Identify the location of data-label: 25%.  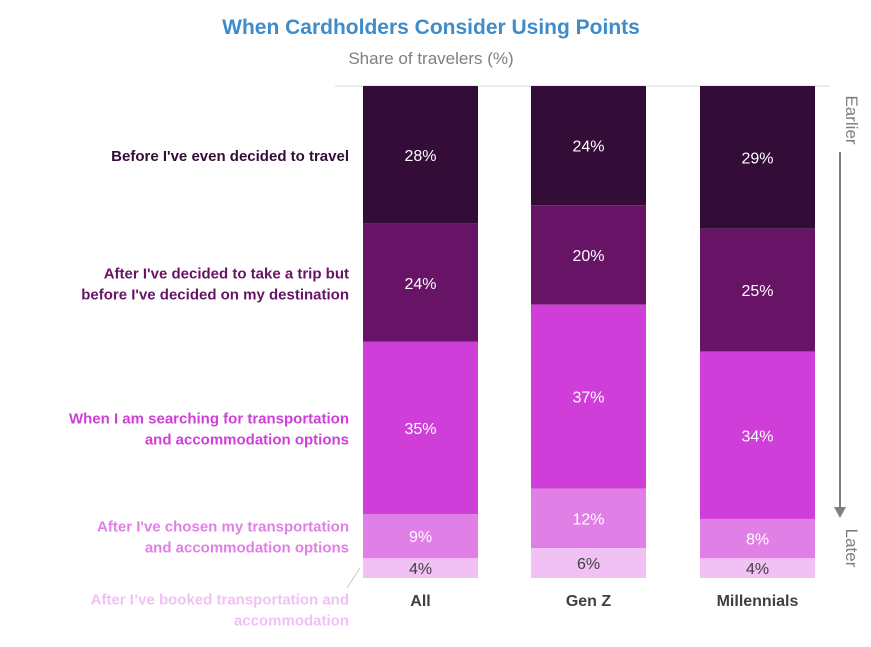
(757, 291).